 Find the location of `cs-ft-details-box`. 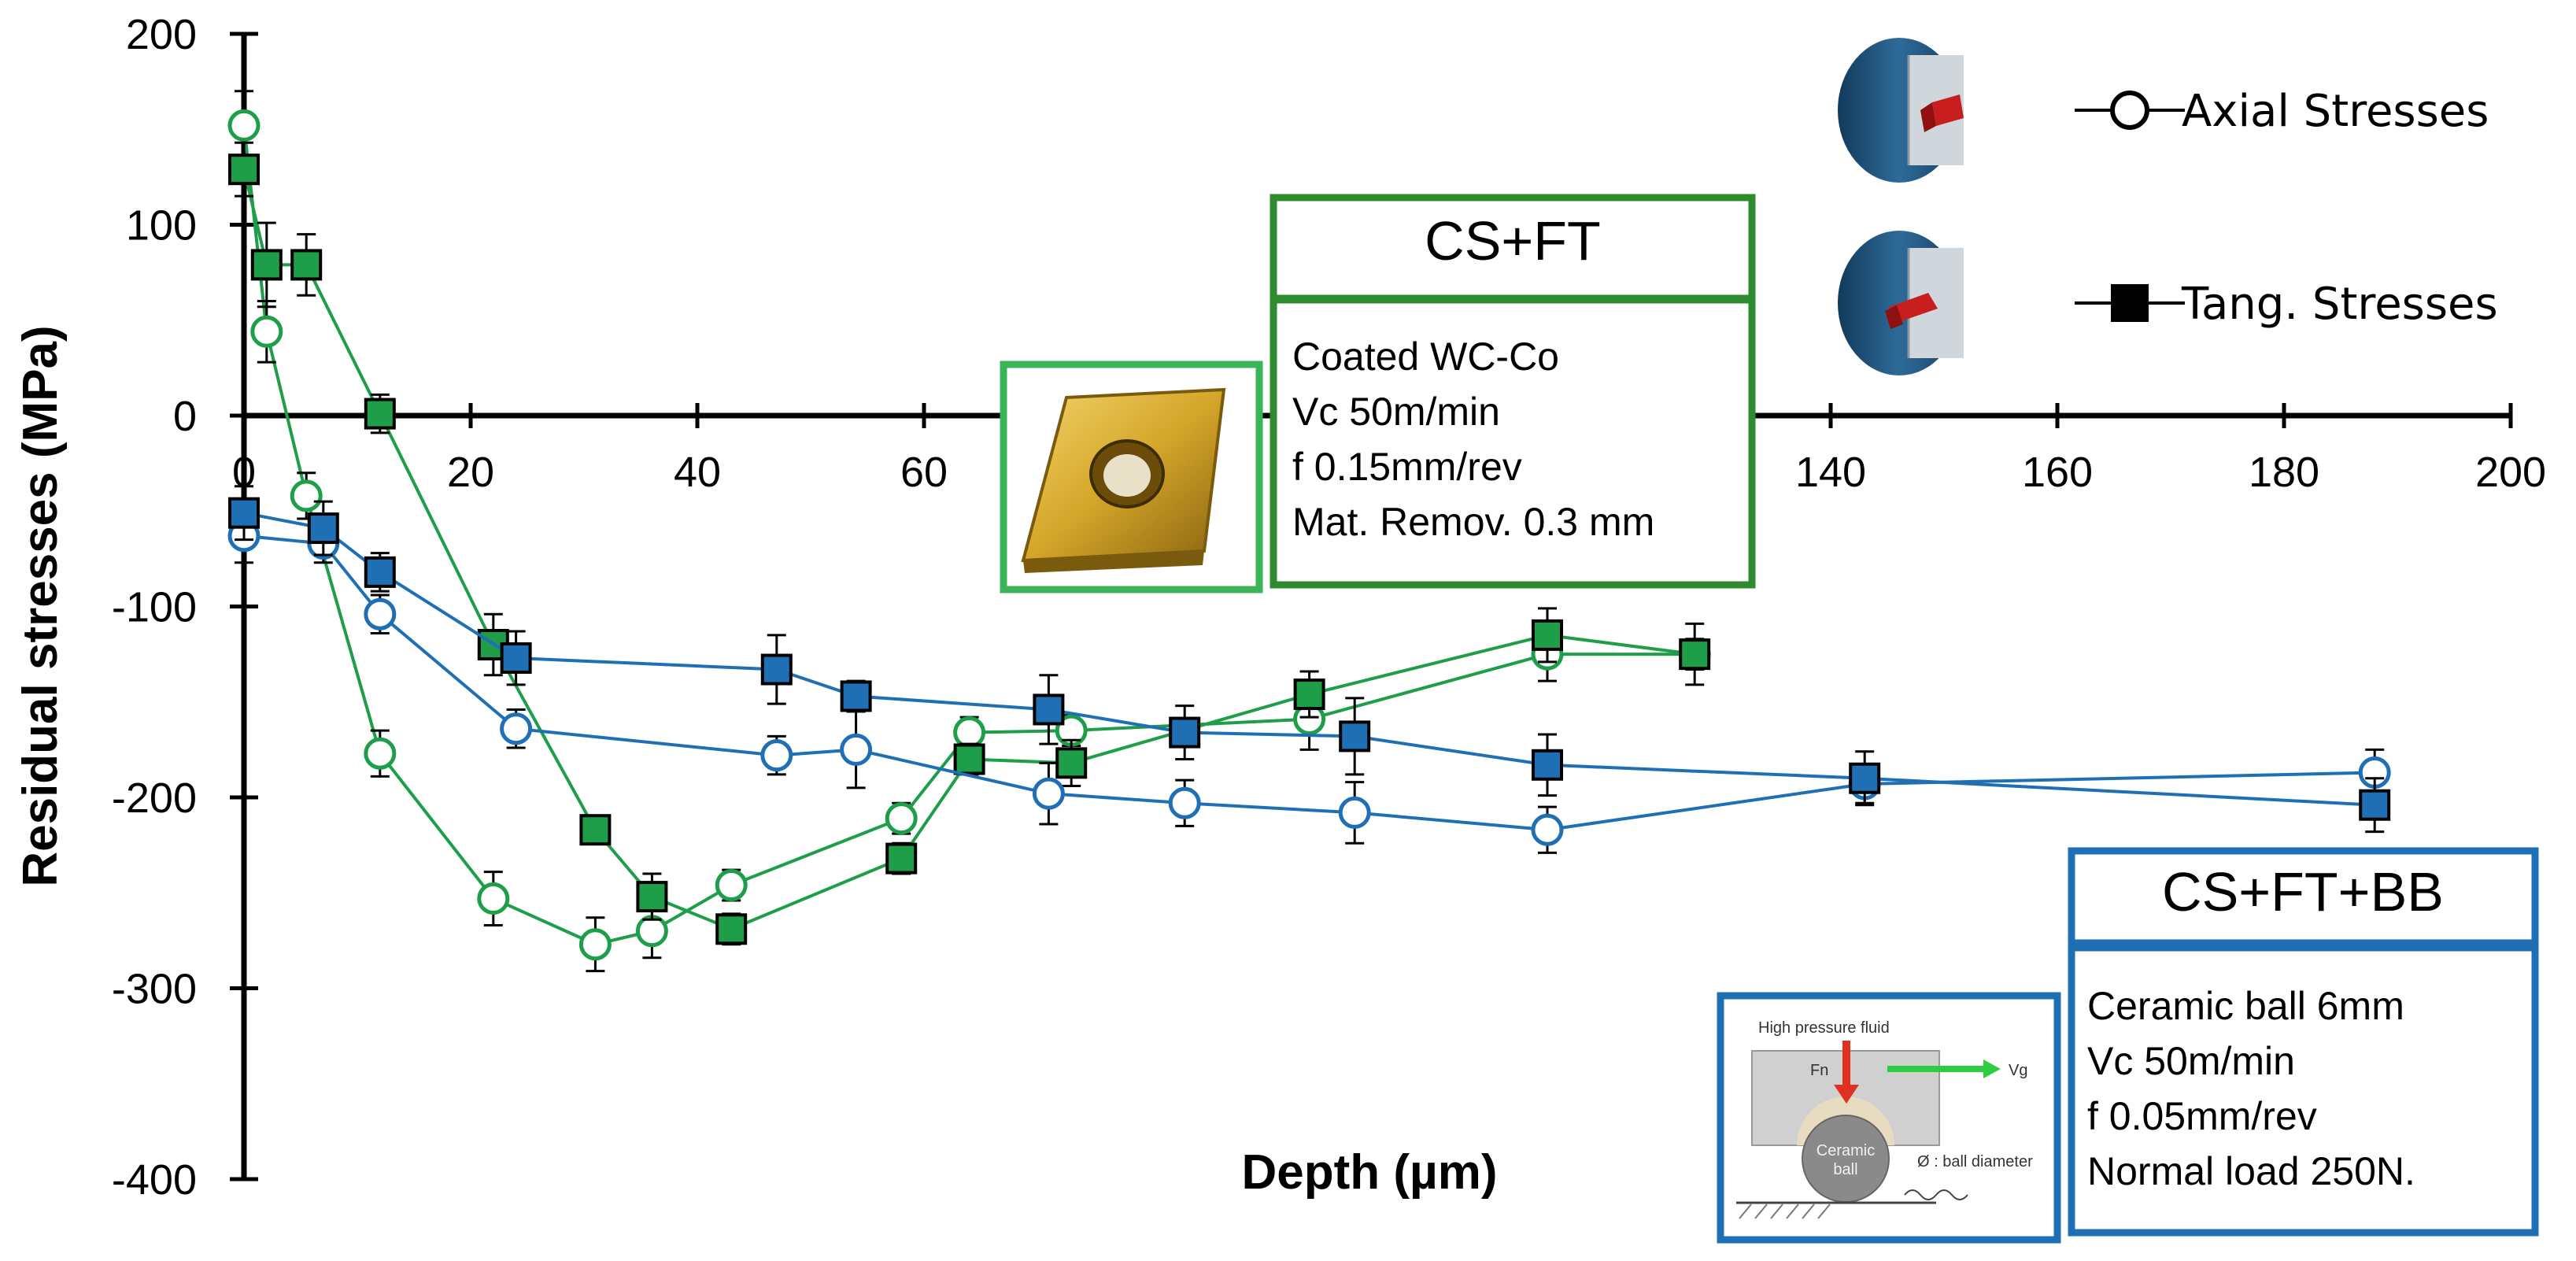

cs-ft-details-box is located at coordinates (1513, 442).